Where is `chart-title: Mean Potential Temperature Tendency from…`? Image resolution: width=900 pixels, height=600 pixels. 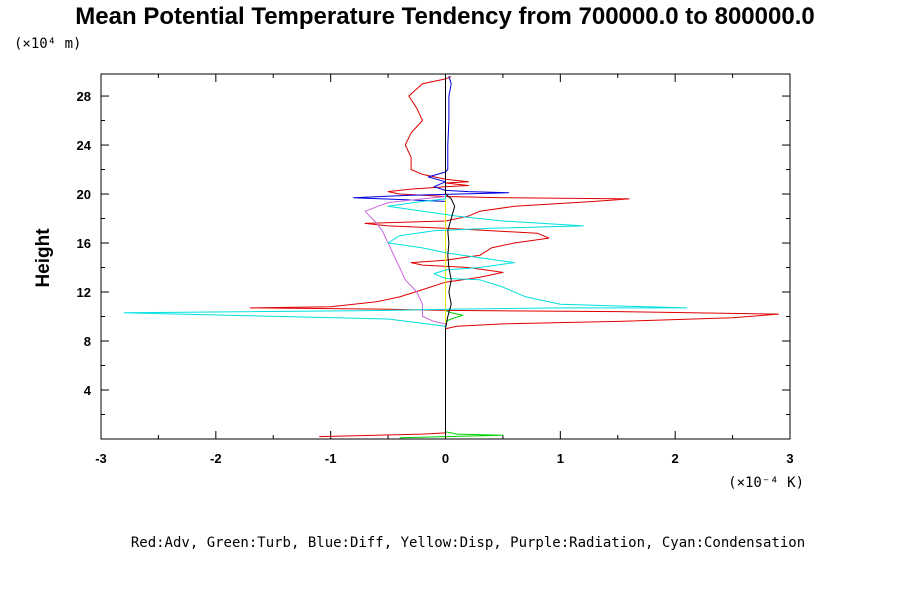 chart-title: Mean Potential Temperature Tendency from… is located at coordinates (444, 16).